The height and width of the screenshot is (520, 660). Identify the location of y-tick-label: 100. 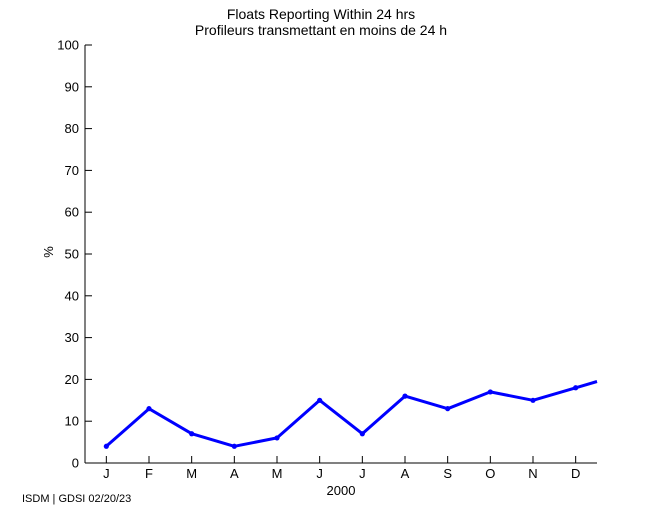
(68, 45).